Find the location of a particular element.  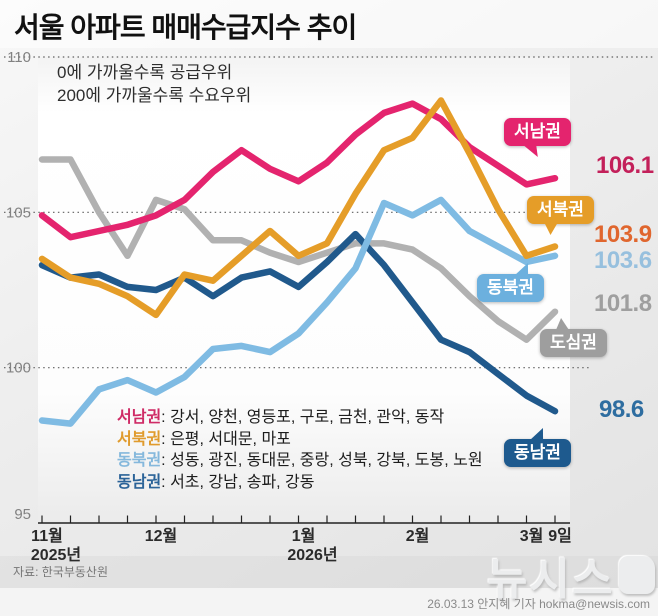

newsis-watermark: 뉴시스 is located at coordinates (571, 575).